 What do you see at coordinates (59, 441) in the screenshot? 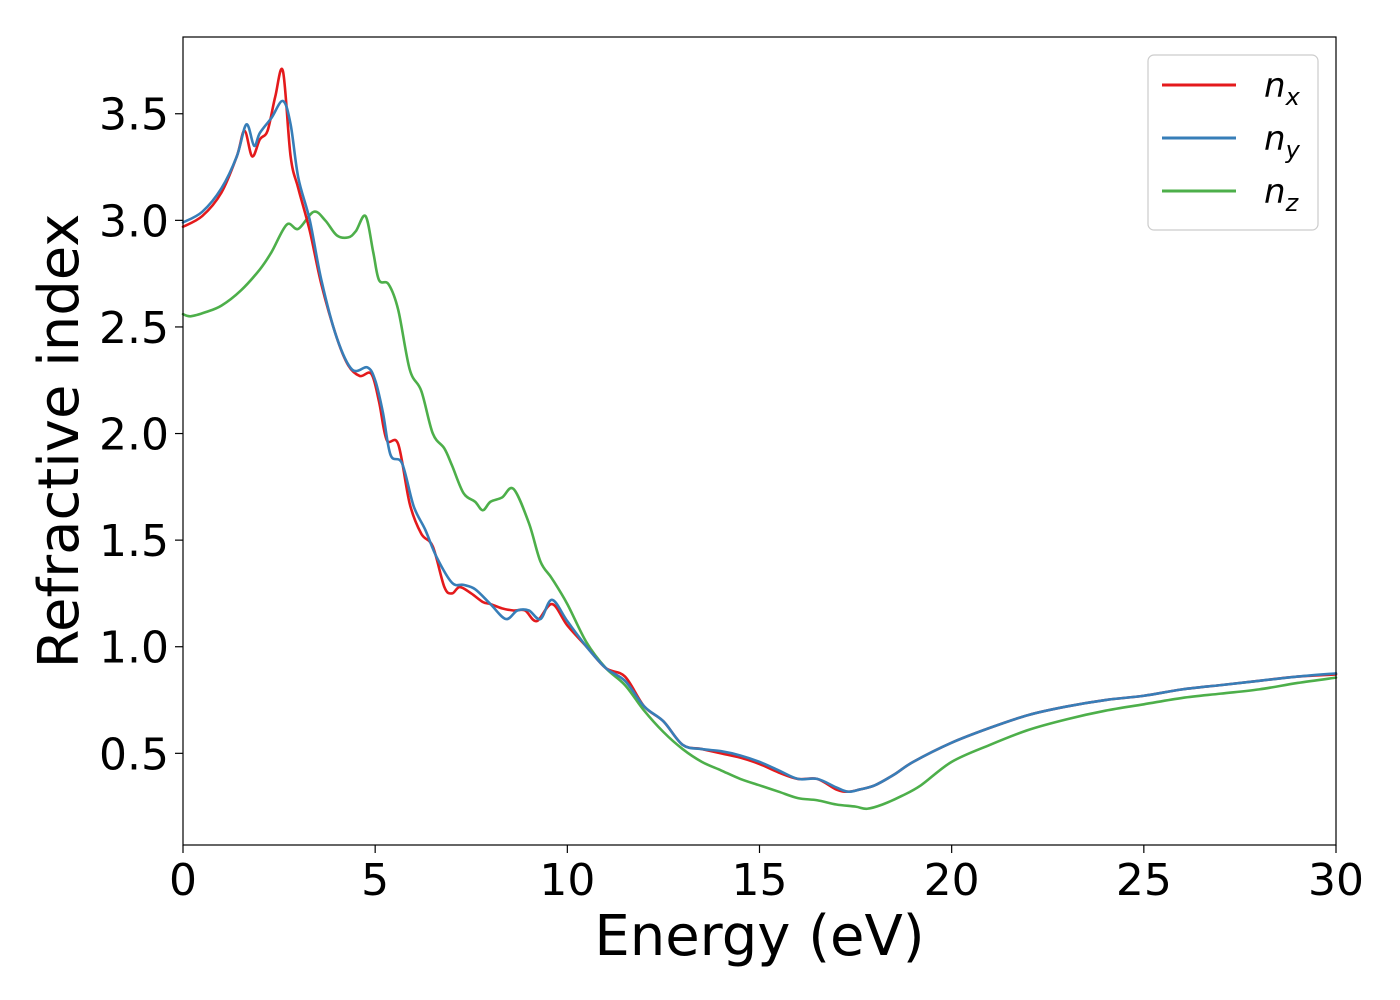
I see `y-axis-label: Refractive index` at bounding box center [59, 441].